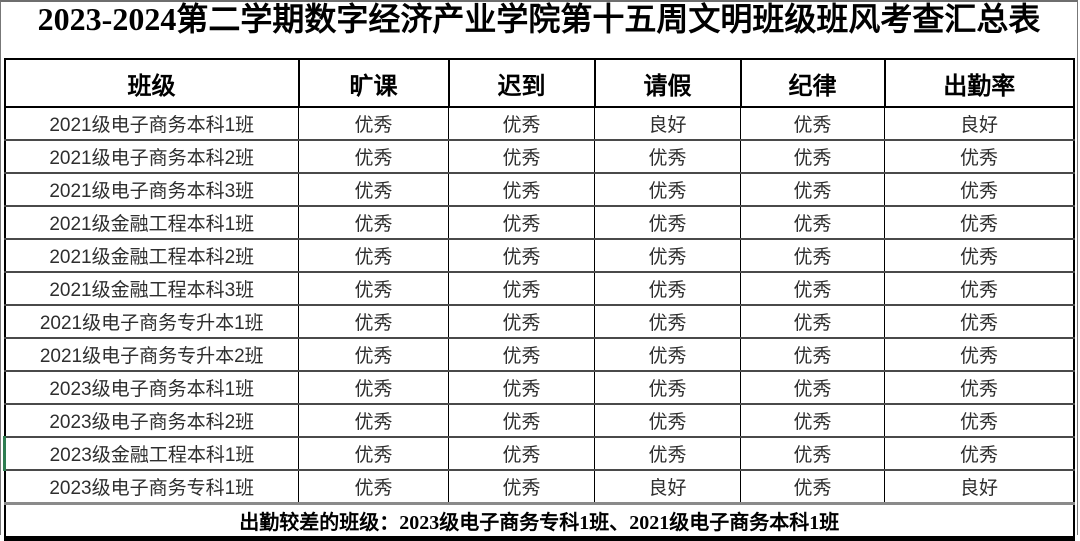 The image size is (1080, 541). I want to click on class-name-cell: 2023级电子商务本科2班, so click(151, 420).